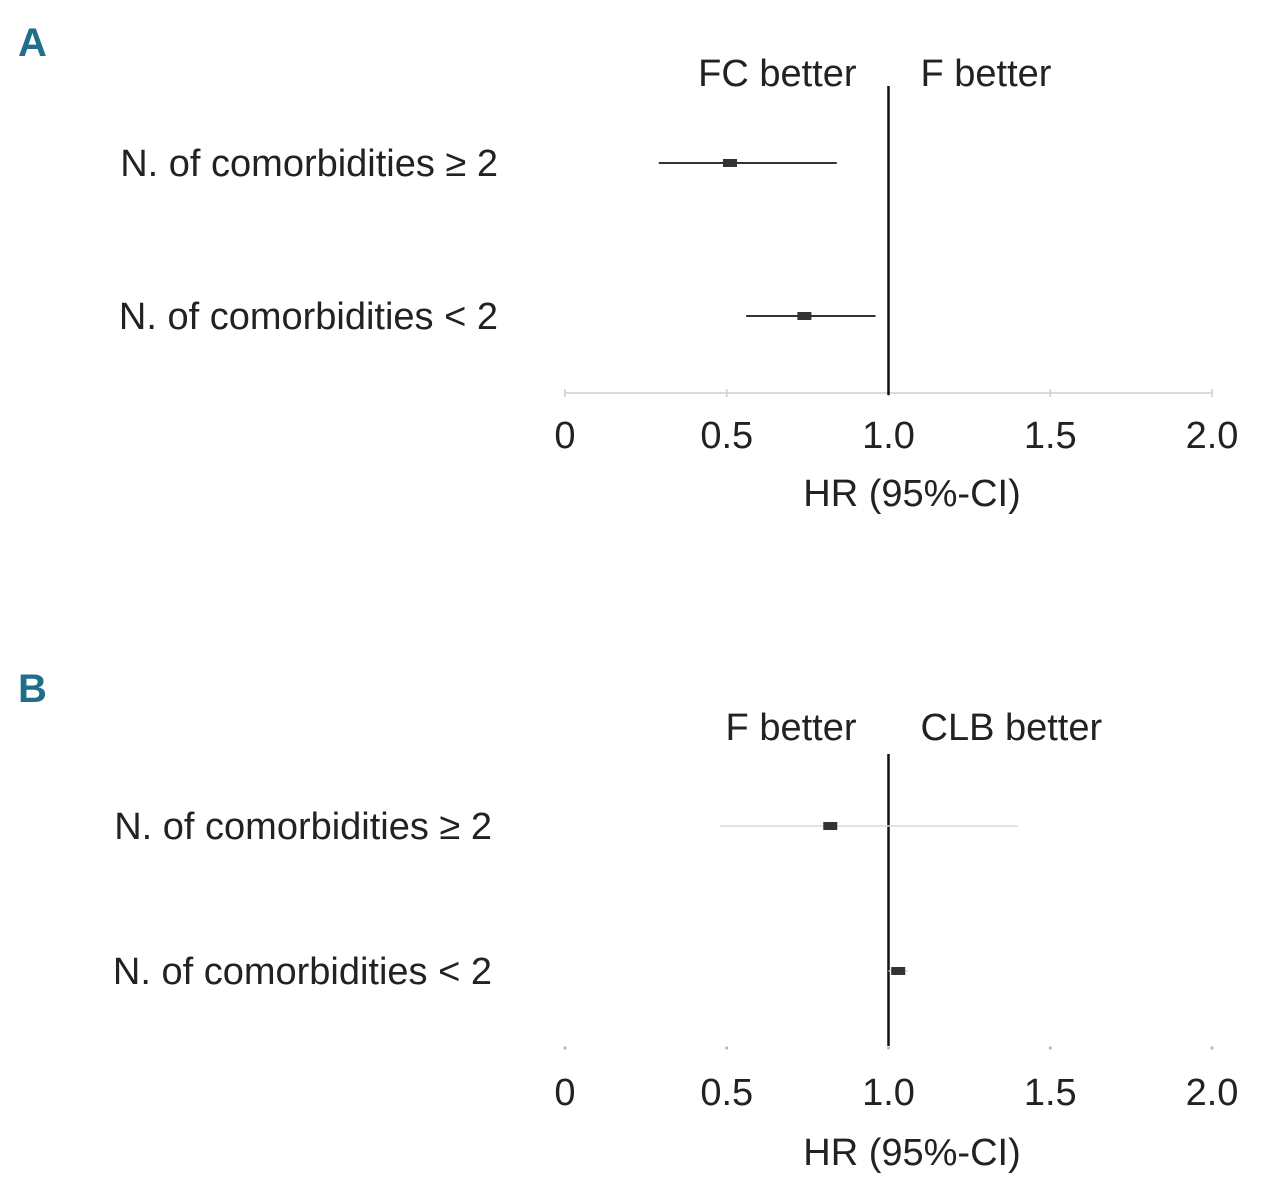 The width and height of the screenshot is (1280, 1191). What do you see at coordinates (888, 436) in the screenshot?
I see `panel-a-tick-label: 1.0` at bounding box center [888, 436].